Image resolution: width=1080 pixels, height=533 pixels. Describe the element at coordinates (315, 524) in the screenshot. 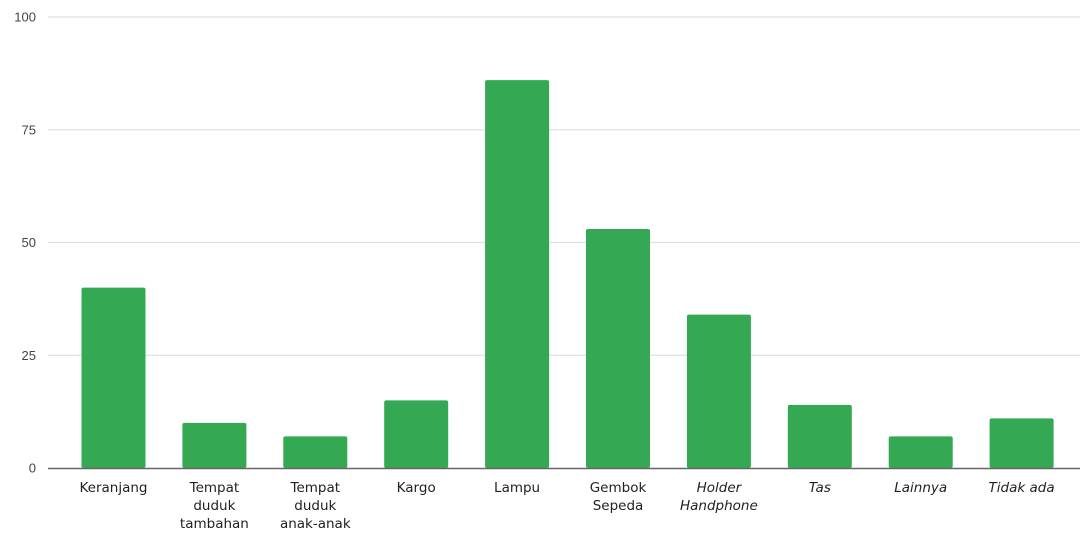

I see `x-tick-label-2-line-2: anak-anak` at that location.